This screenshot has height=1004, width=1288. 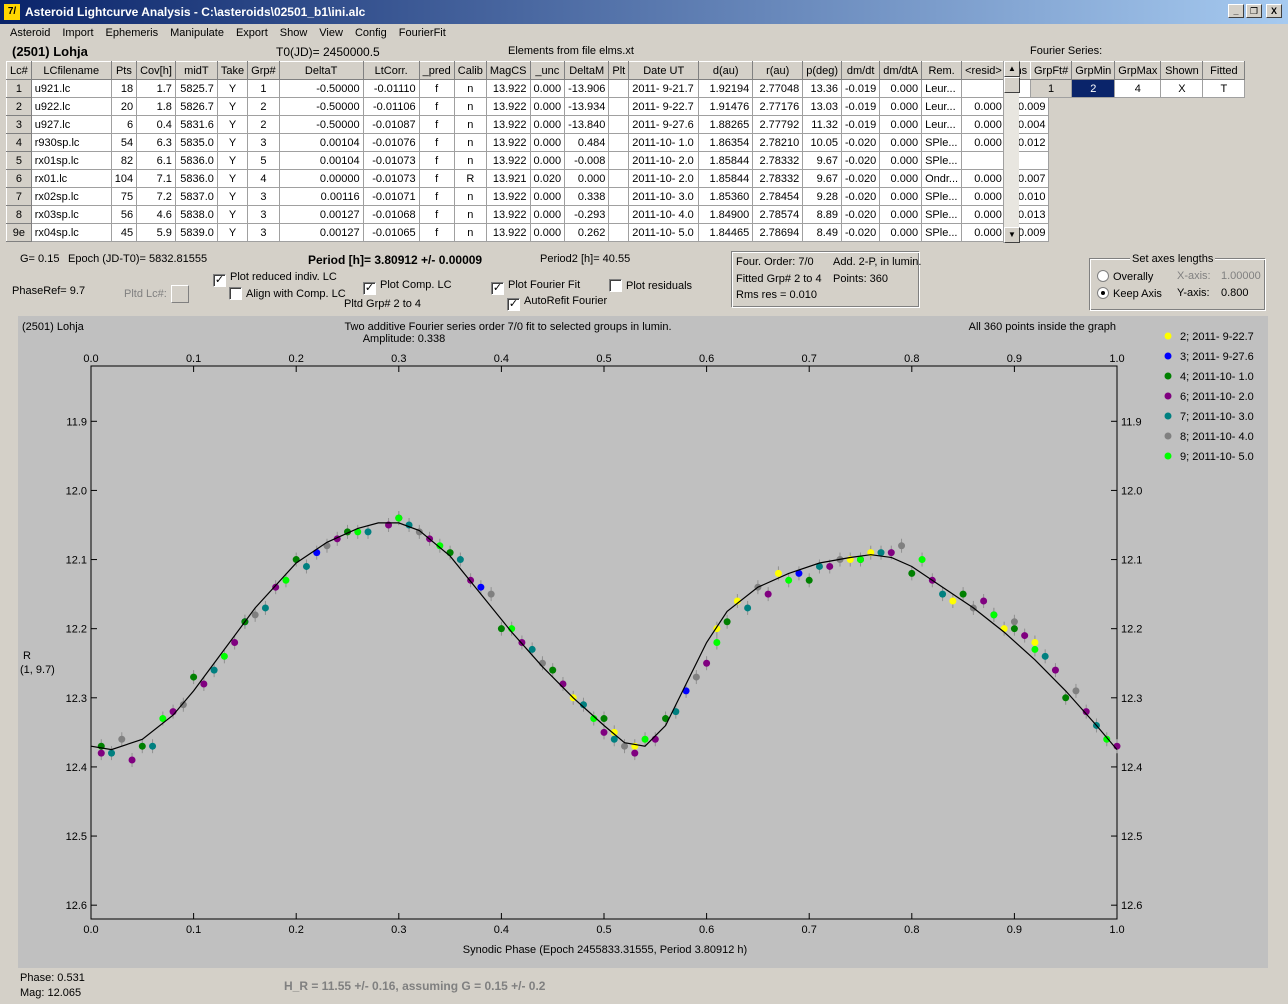 What do you see at coordinates (587, 106) in the screenshot?
I see `table-cell: -13.934` at bounding box center [587, 106].